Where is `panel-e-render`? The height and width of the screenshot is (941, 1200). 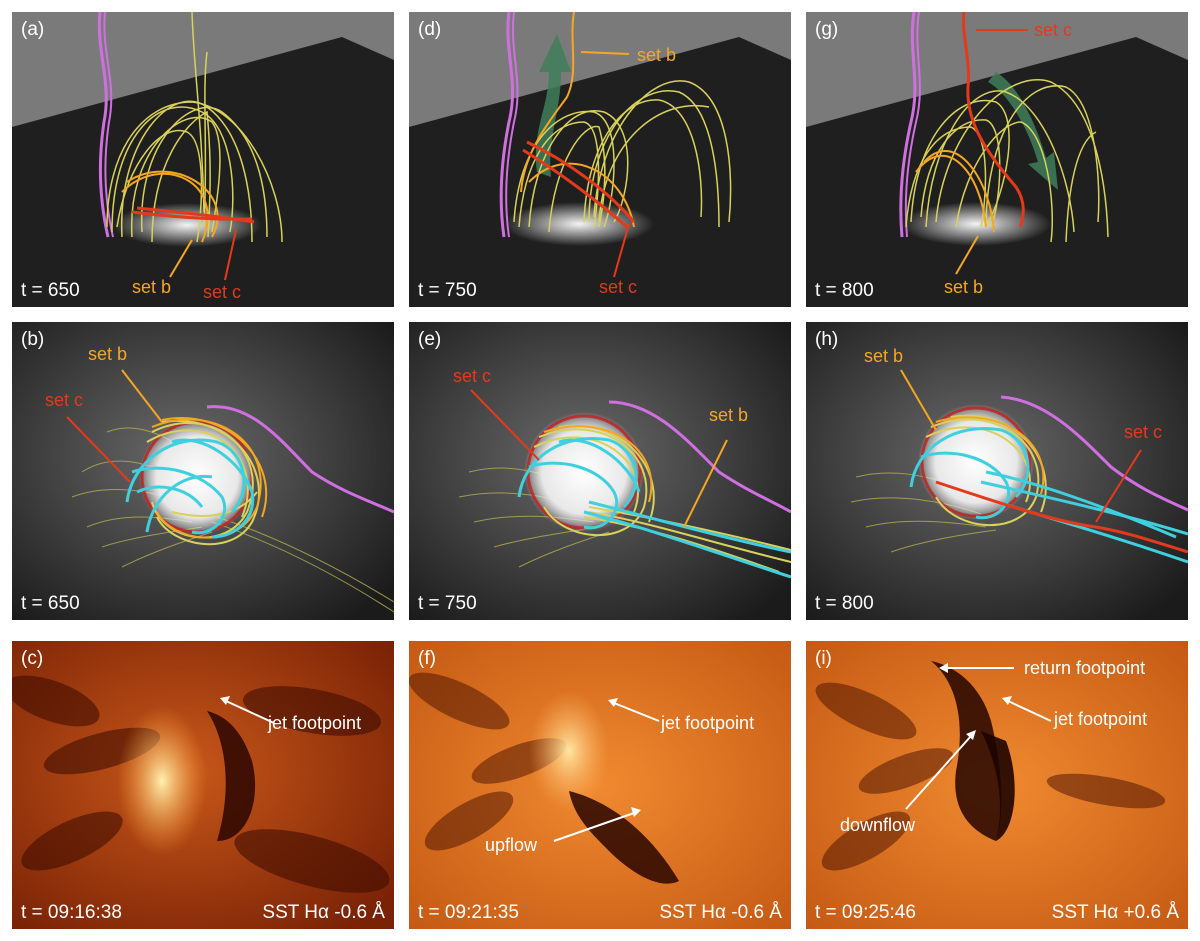 panel-e-render is located at coordinates (600, 471).